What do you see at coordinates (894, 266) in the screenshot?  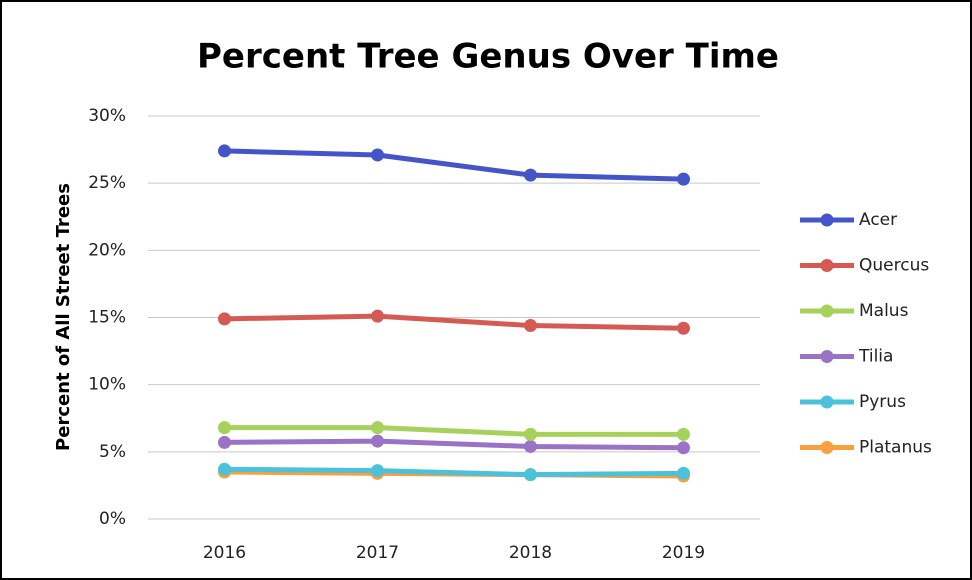 I see `legend-label: Quercus` at bounding box center [894, 266].